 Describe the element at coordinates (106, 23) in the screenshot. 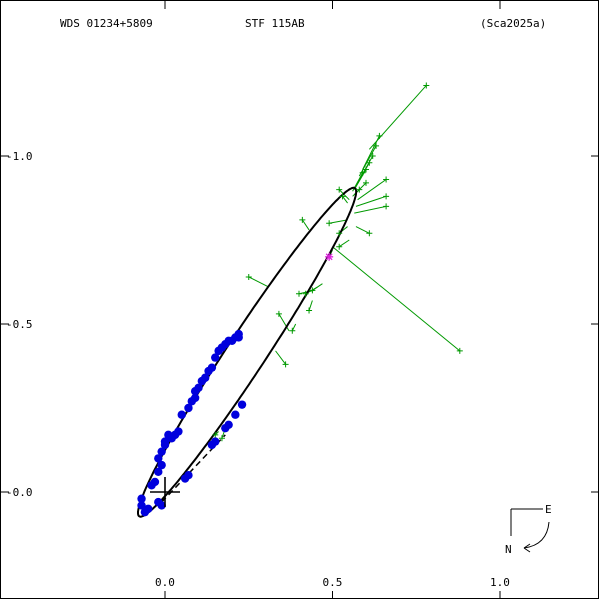

I see `wds-id-label: WDS 01234+5809` at that location.